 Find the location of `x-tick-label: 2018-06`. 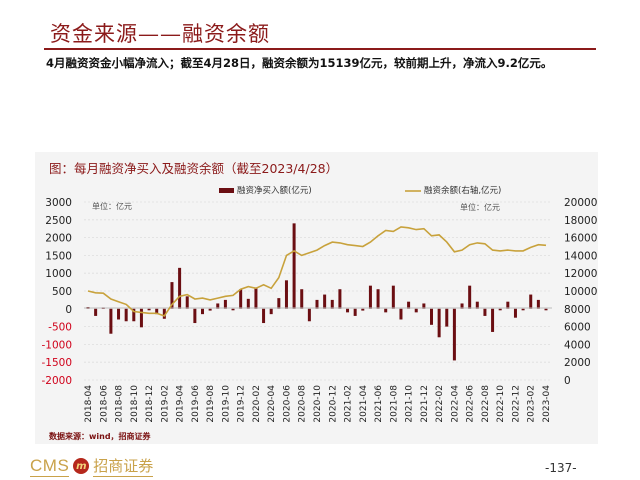

x-tick-label: 2018-06 is located at coordinates (104, 404).